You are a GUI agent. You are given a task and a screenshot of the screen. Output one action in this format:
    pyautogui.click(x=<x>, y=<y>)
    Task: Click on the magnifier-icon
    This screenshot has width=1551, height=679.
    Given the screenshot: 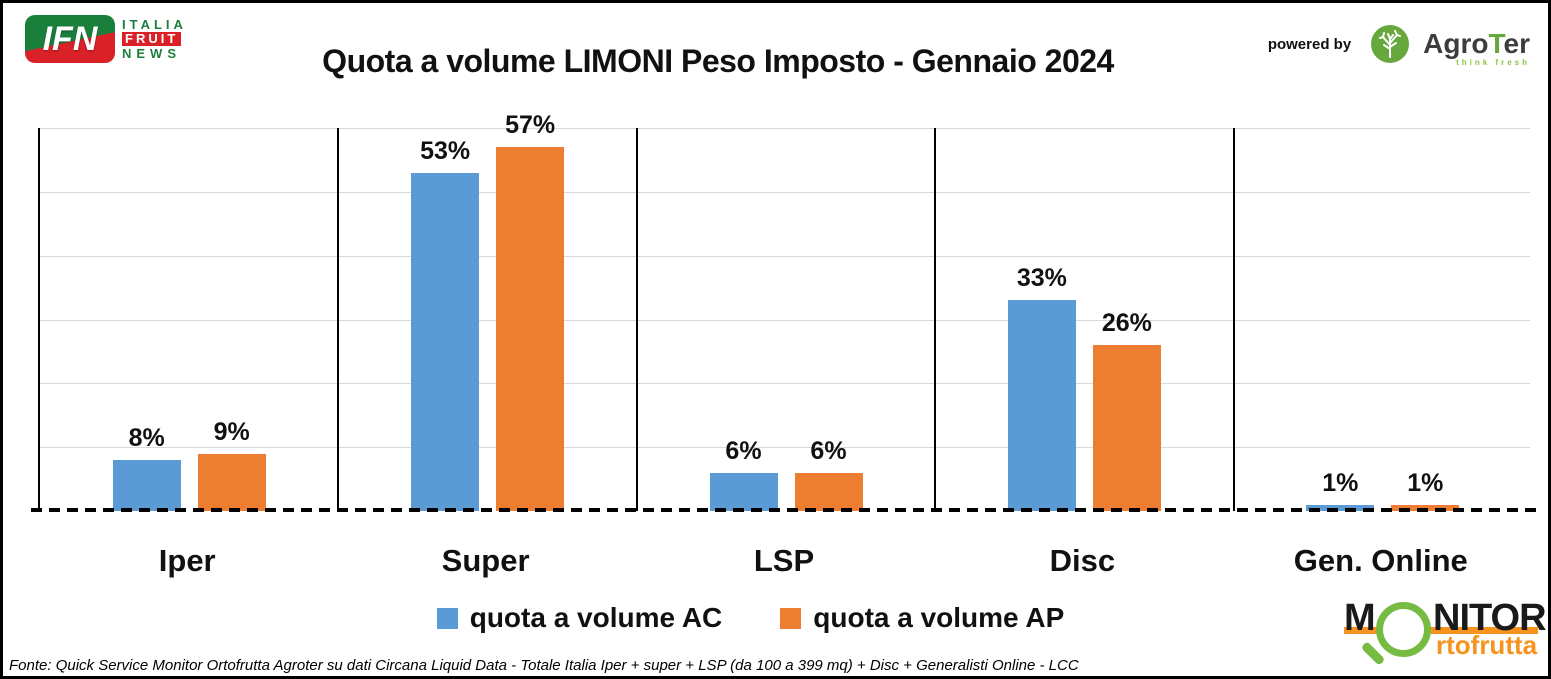 What is the action you would take?
    pyautogui.click(x=1403, y=629)
    